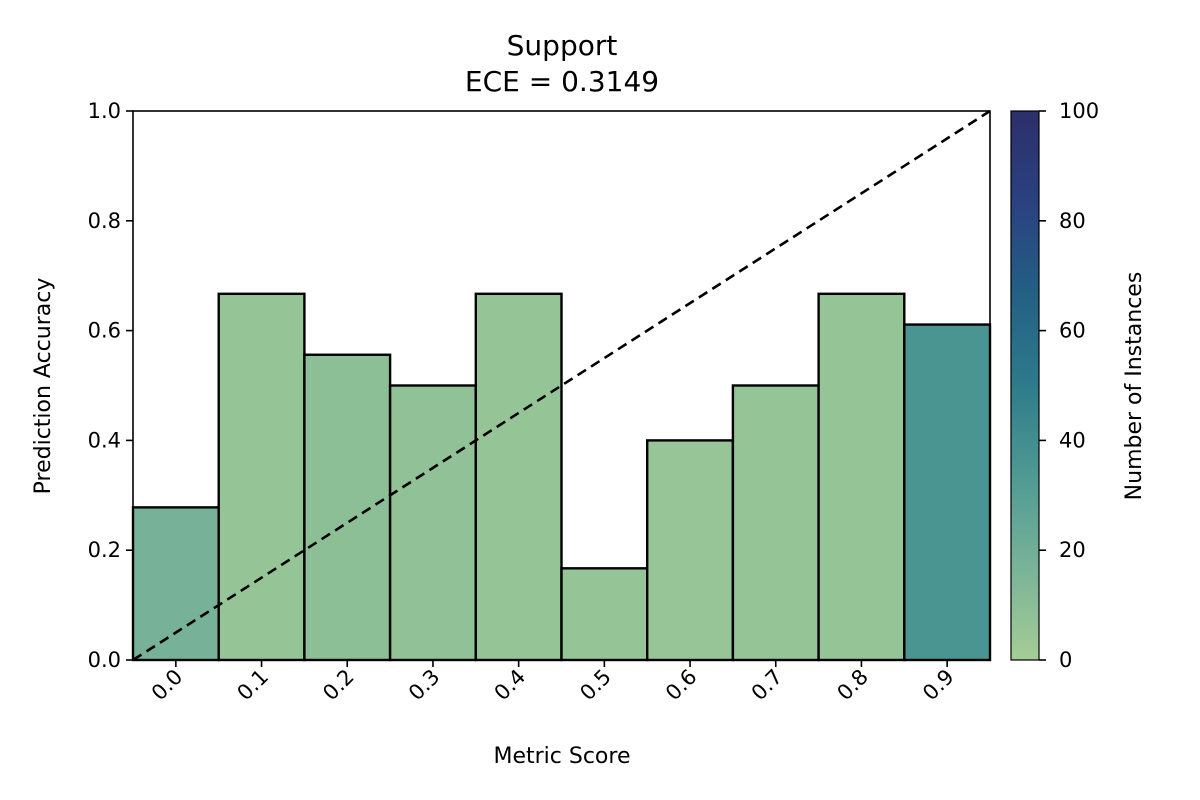 The image size is (1200, 800). What do you see at coordinates (562, 45) in the screenshot?
I see `chart-title: Support` at bounding box center [562, 45].